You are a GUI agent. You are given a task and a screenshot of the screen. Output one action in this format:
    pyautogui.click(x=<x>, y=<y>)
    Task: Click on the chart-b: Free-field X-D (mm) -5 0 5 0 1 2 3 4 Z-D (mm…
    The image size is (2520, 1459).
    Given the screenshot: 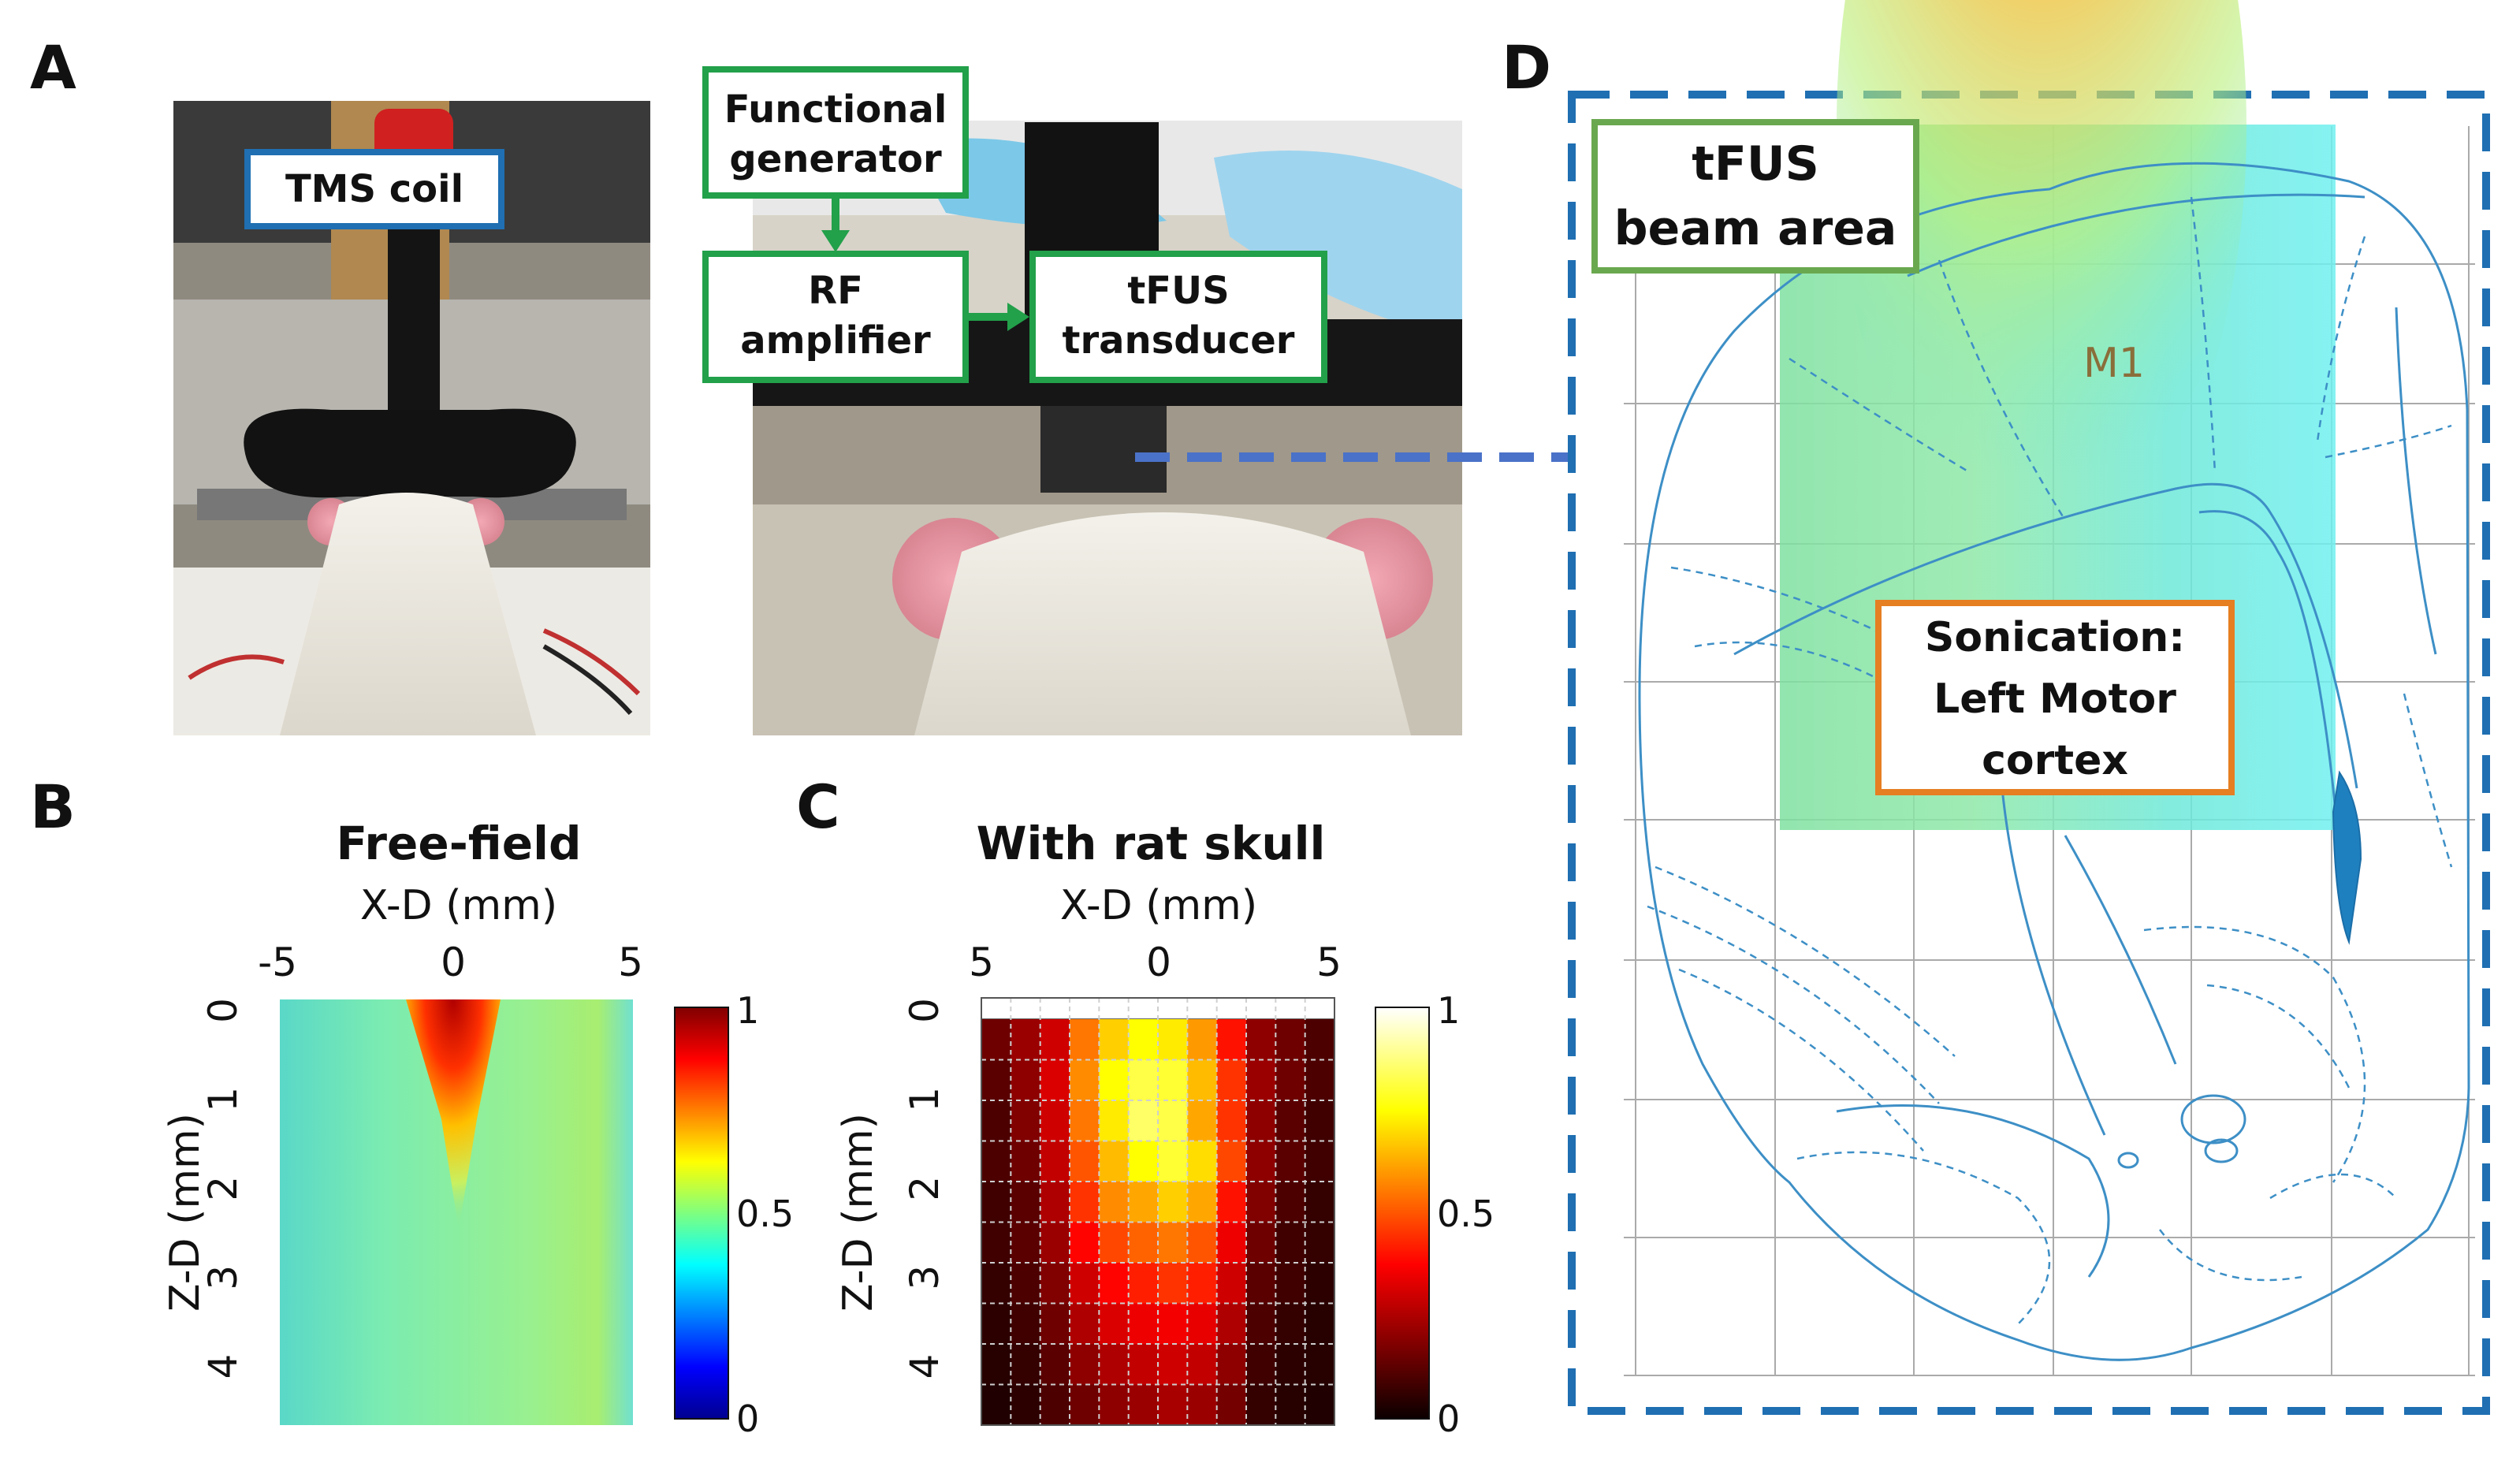 What is the action you would take?
    pyautogui.click(x=478, y=1129)
    